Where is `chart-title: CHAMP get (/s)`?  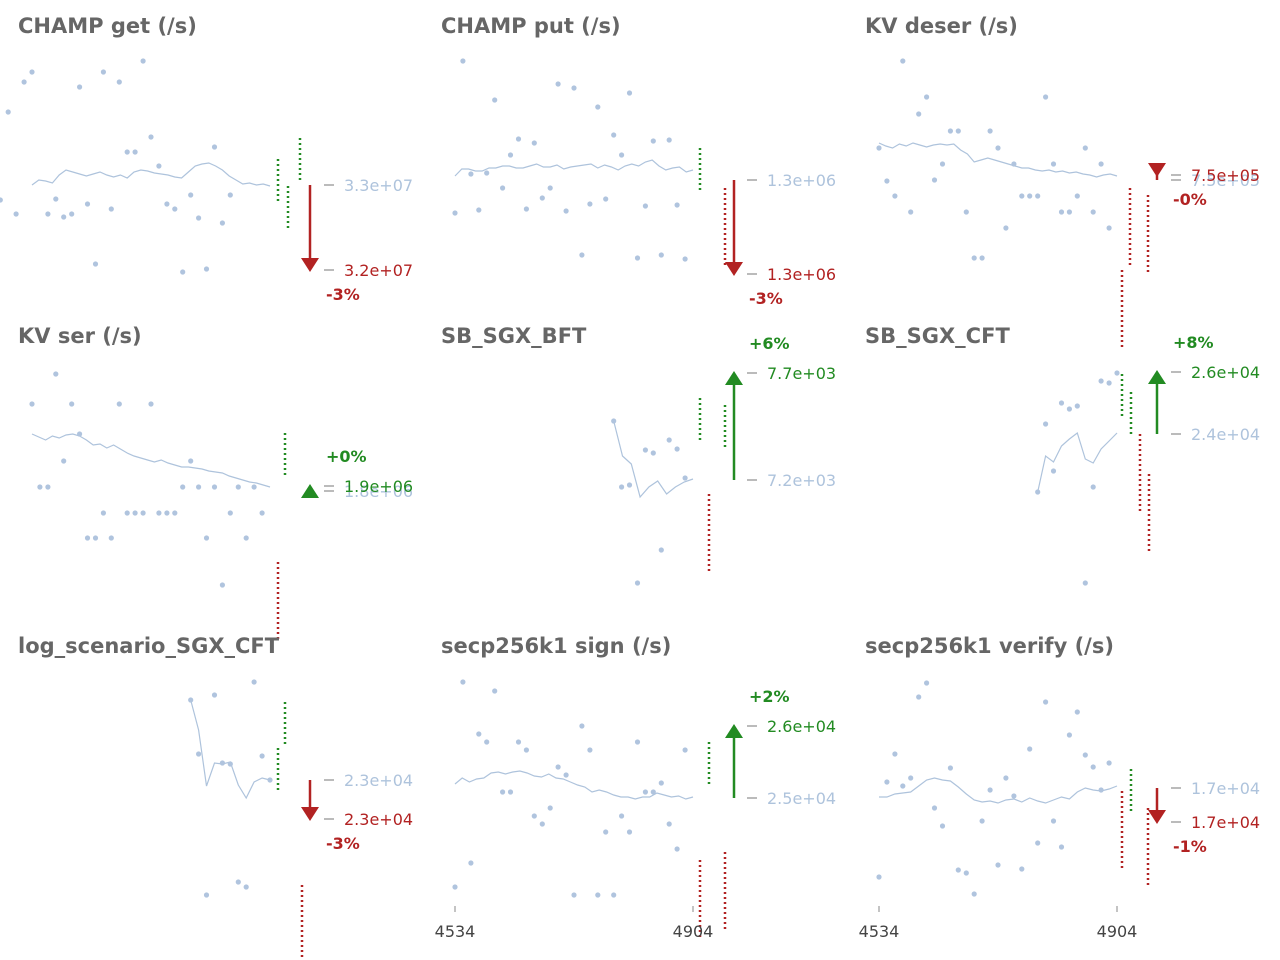 chart-title: CHAMP get (/s) is located at coordinates (107, 26).